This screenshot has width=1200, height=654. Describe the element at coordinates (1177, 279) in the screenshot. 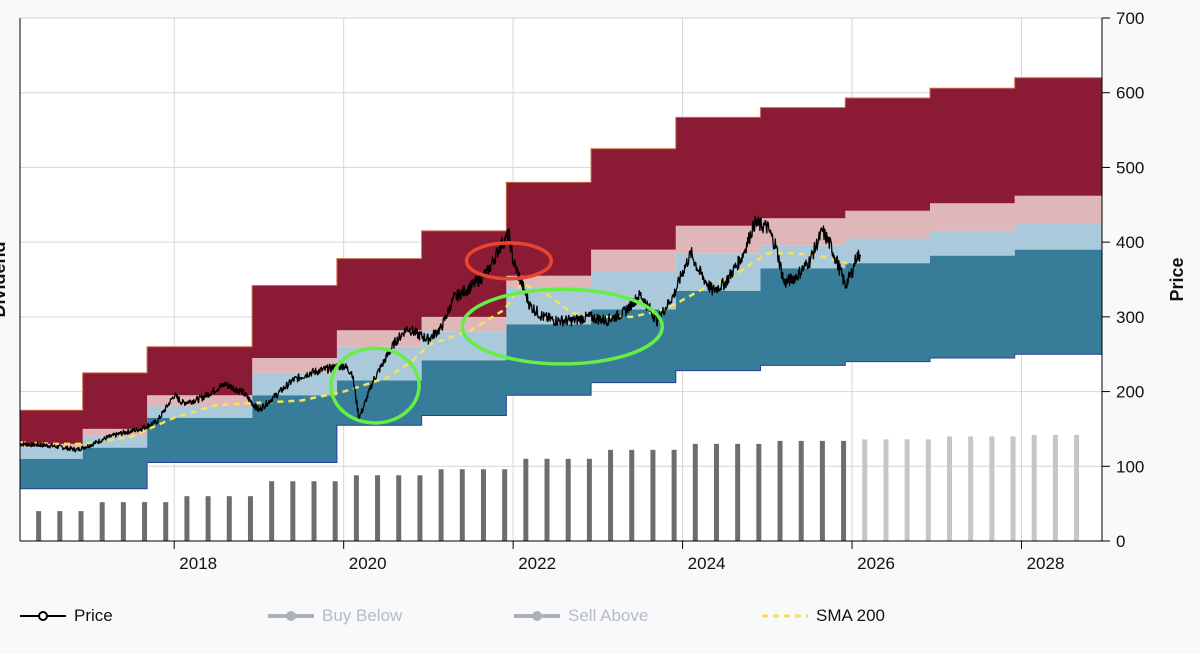

I see `right-axis-label: Price` at that location.